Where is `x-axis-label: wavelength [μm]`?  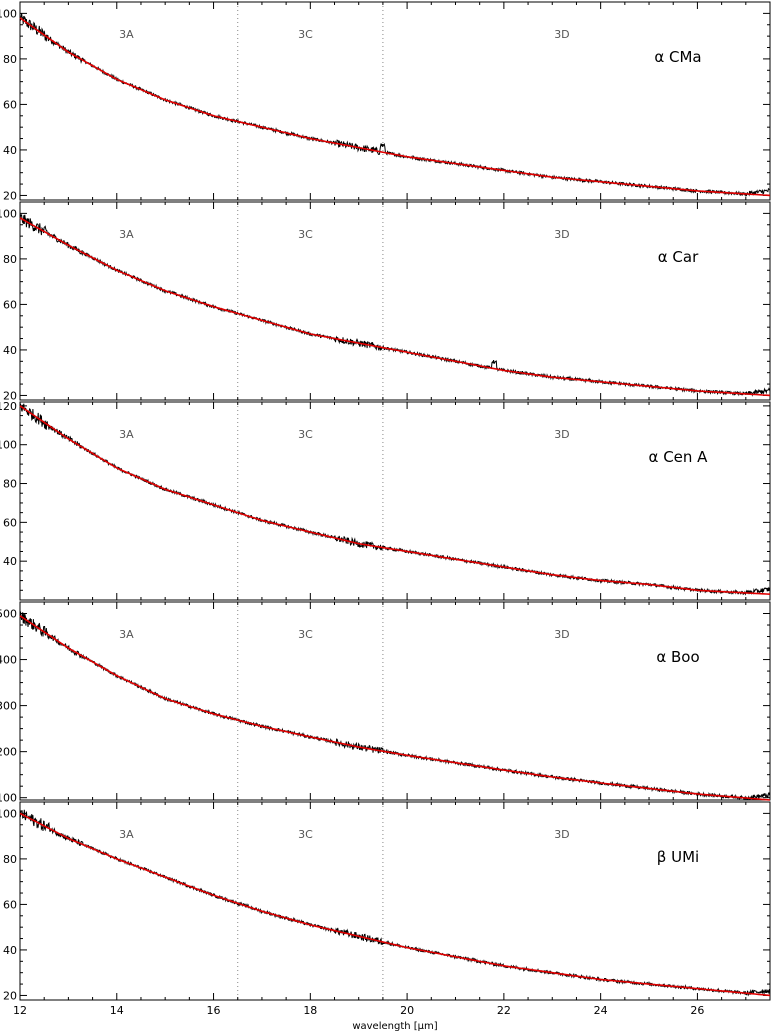 x-axis-label: wavelength [μm] is located at coordinates (394, 1026).